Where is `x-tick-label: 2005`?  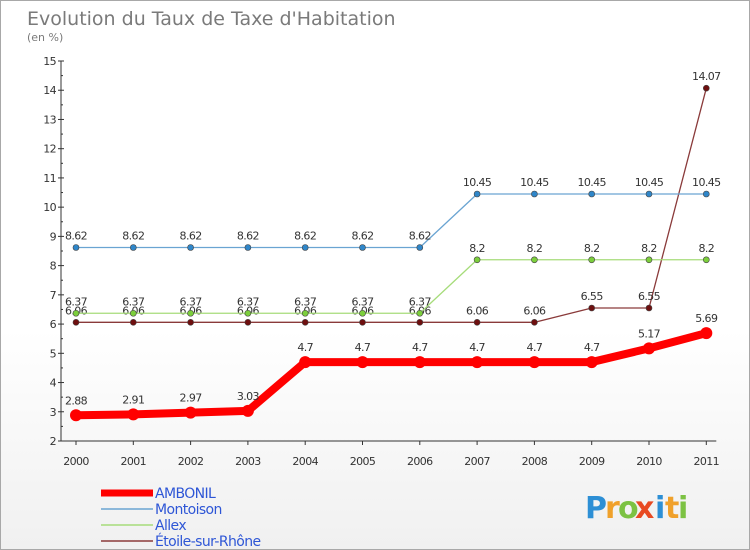
x-tick-label: 2005 is located at coordinates (363, 461).